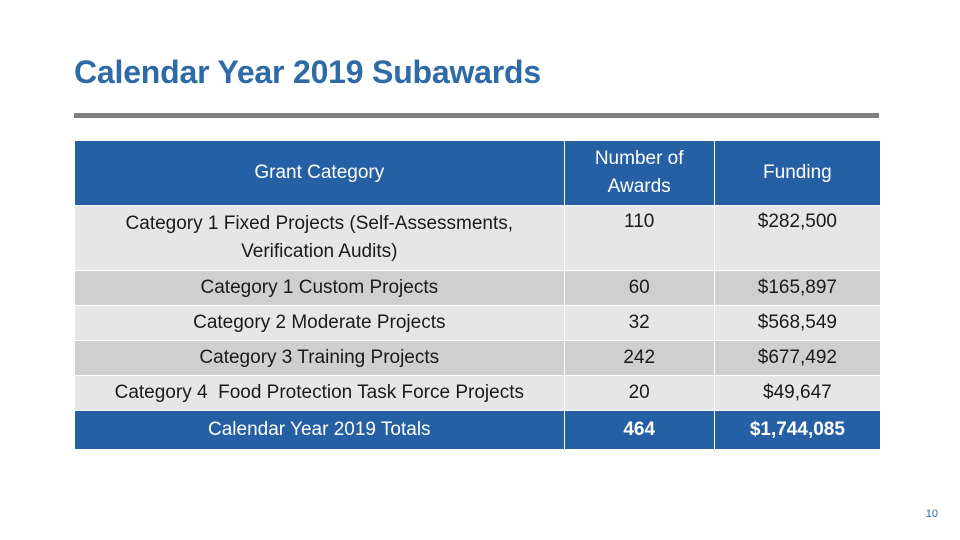 The height and width of the screenshot is (540, 960). Describe the element at coordinates (797, 173) in the screenshot. I see `header-funding: Funding` at that location.